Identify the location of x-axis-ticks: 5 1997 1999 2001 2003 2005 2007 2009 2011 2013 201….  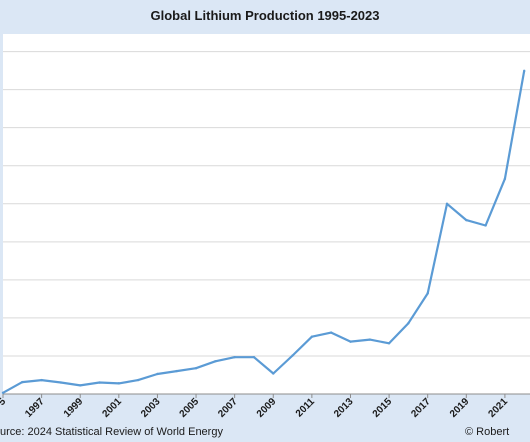
(255, 407).